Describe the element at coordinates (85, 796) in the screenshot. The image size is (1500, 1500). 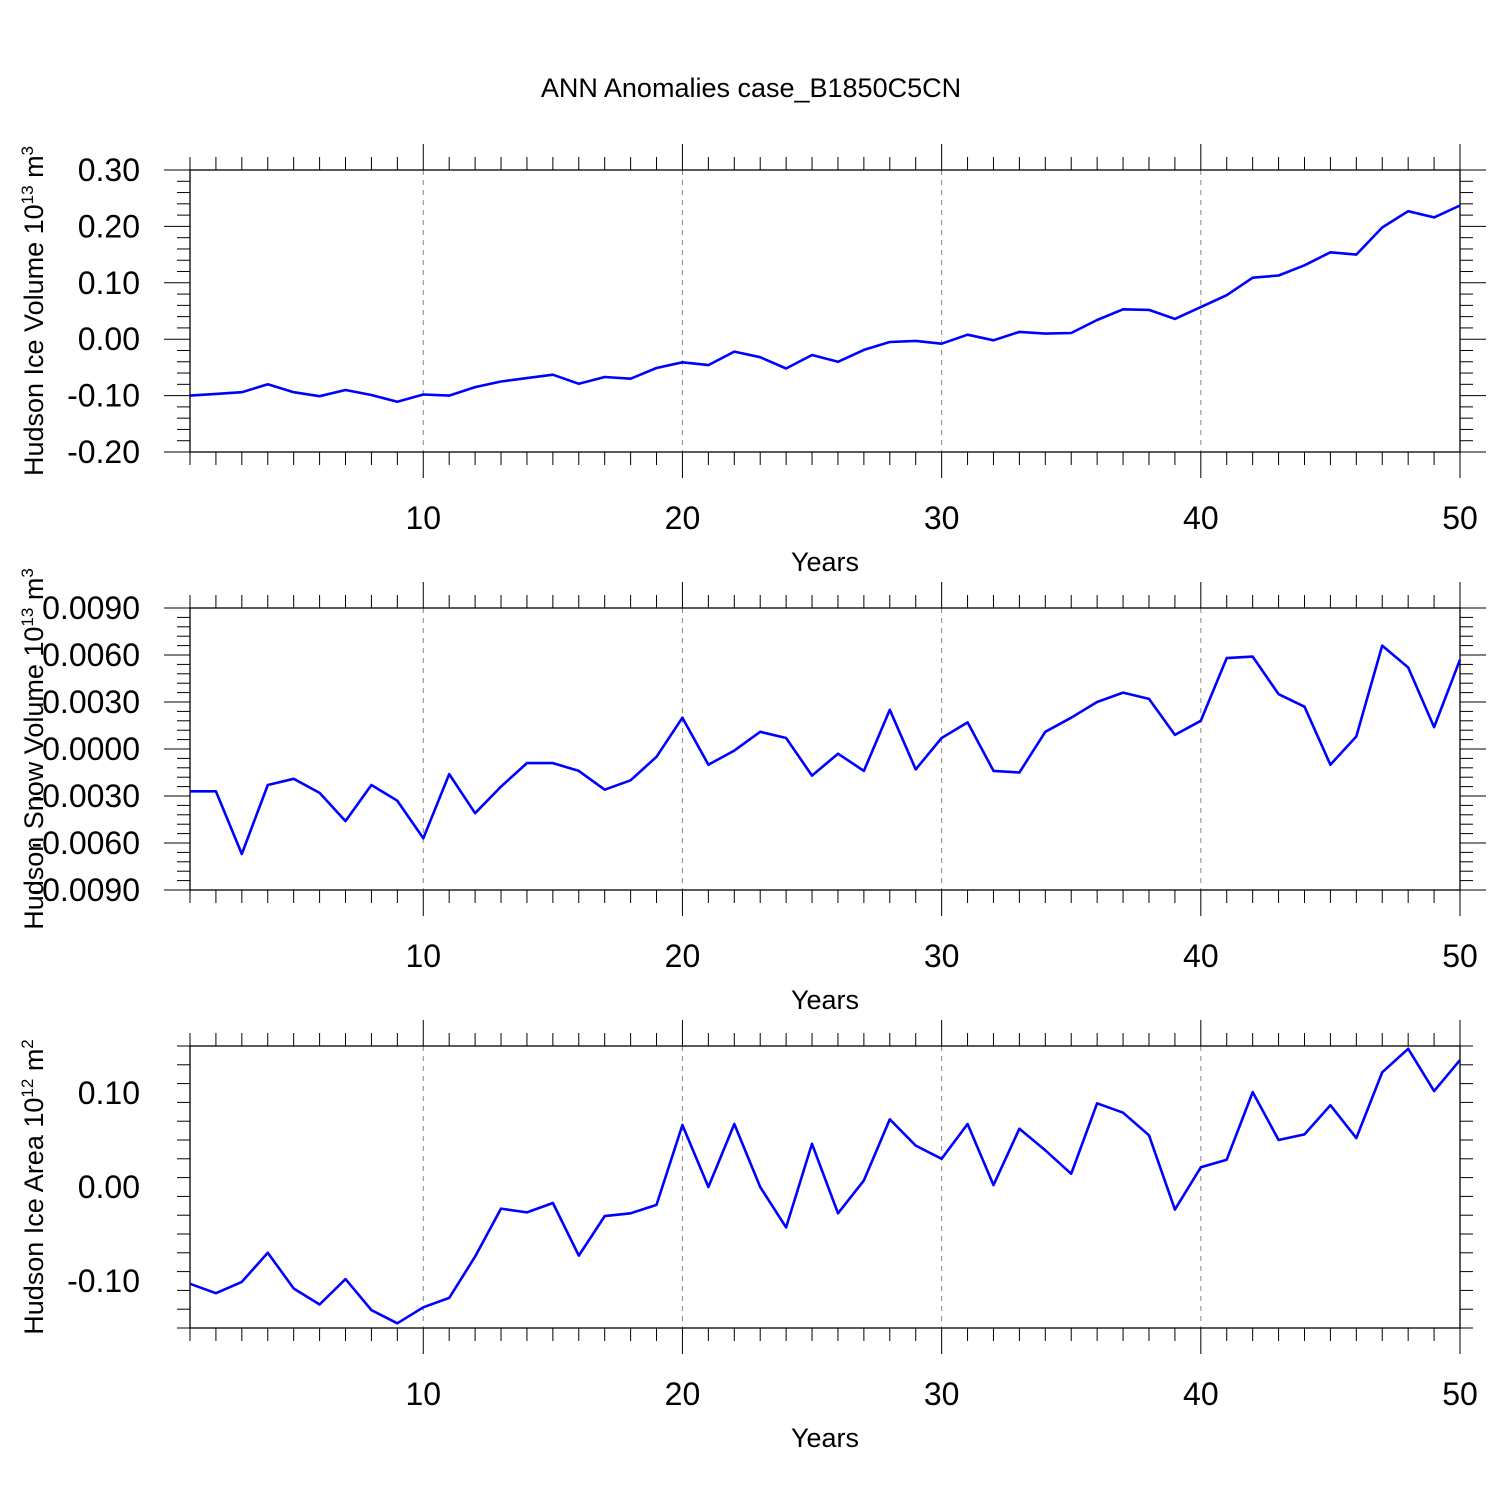
I see `y-tick-label: -0.0030` at that location.